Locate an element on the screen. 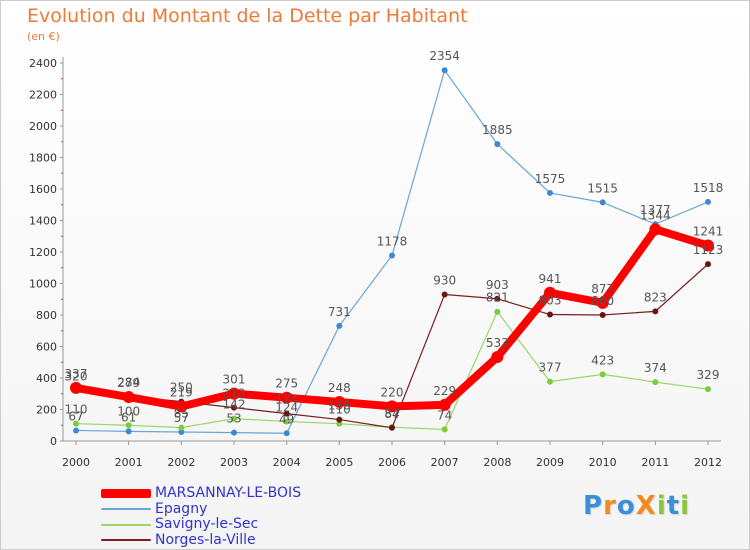 The height and width of the screenshot is (550, 750). legend-label: Savigny-le-Sec is located at coordinates (207, 524).